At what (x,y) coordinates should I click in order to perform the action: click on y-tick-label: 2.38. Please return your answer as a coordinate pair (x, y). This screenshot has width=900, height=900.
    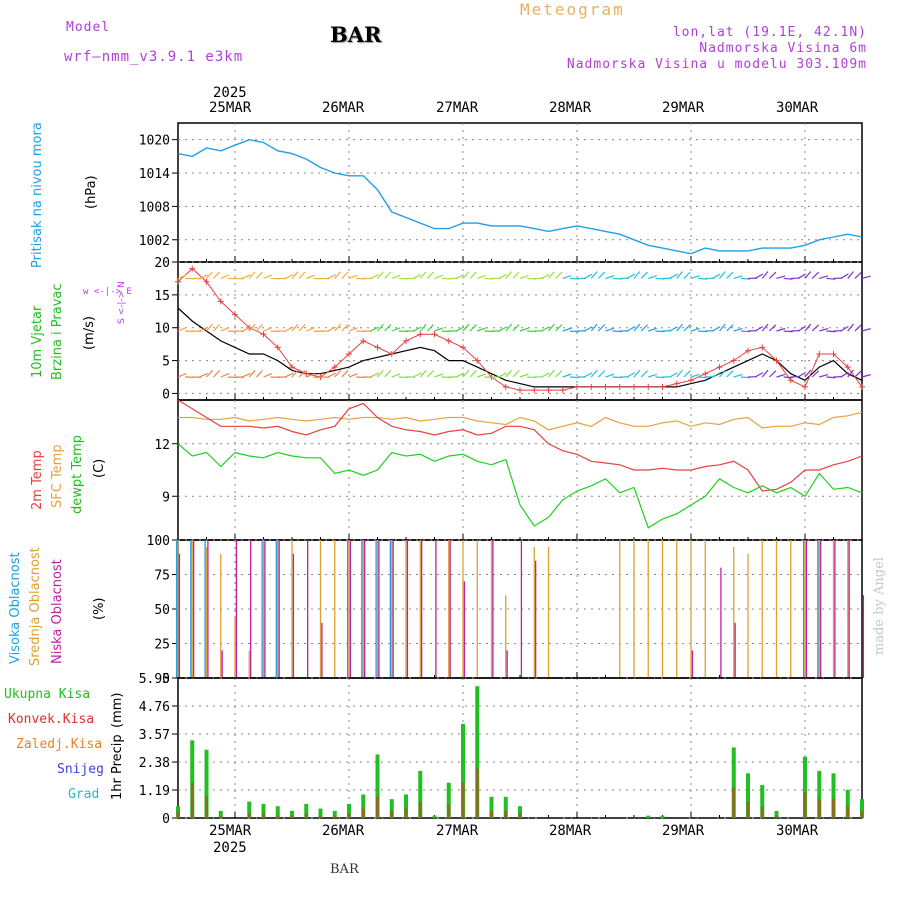
    Looking at the image, I should click on (154, 763).